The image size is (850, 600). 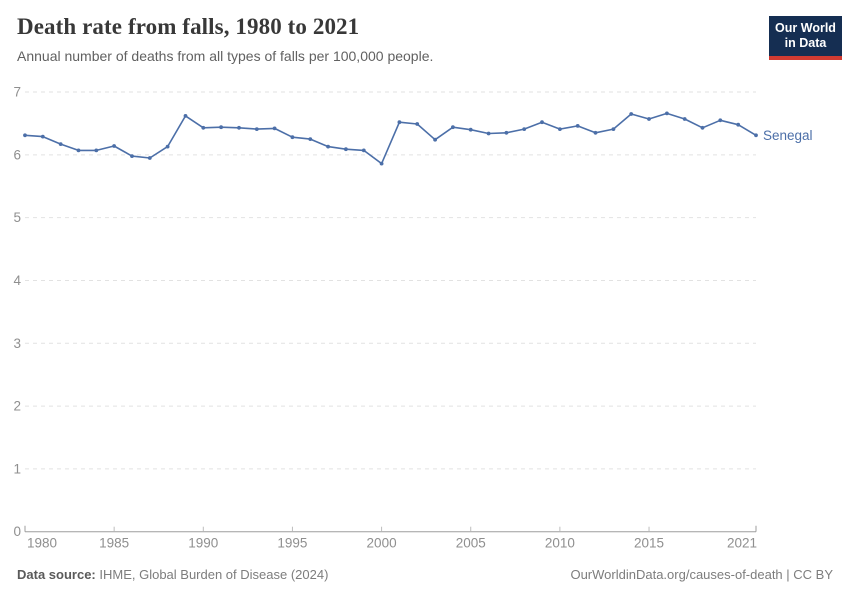 What do you see at coordinates (78, 150) in the screenshot?
I see `data-point-senegal-1983` at bounding box center [78, 150].